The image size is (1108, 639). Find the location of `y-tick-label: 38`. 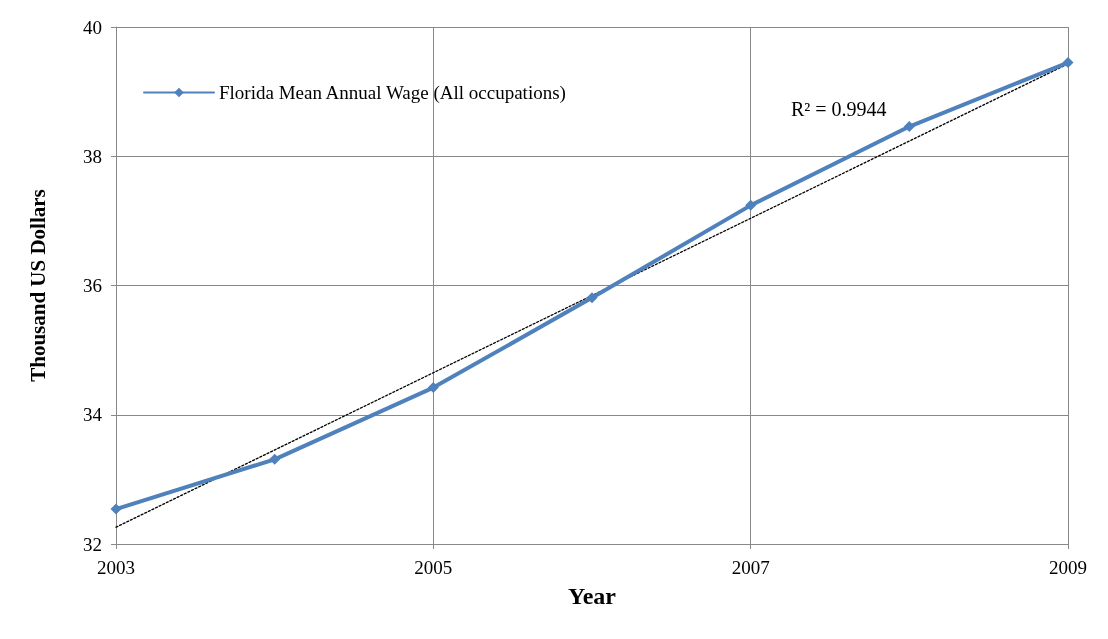

y-tick-label: 38 is located at coordinates (92, 156).